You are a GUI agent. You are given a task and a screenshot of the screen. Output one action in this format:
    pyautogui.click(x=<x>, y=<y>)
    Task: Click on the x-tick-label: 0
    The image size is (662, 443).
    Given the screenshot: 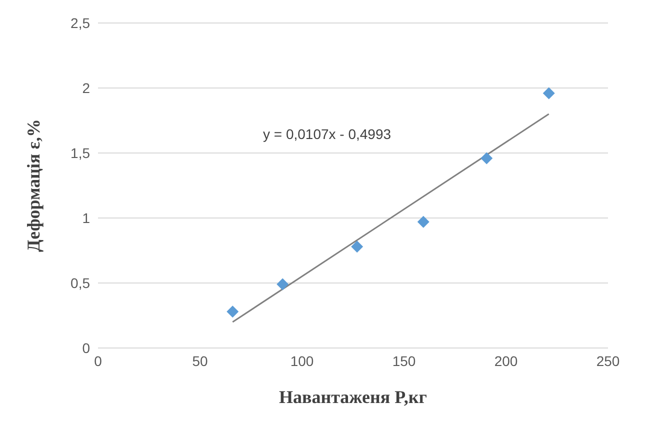 What is the action you would take?
    pyautogui.click(x=98, y=360)
    